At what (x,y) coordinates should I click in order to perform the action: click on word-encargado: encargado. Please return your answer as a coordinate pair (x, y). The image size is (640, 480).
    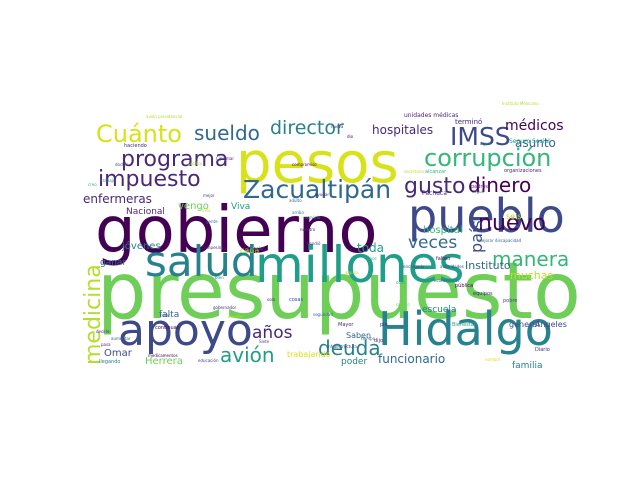
    Looking at the image, I should click on (414, 266).